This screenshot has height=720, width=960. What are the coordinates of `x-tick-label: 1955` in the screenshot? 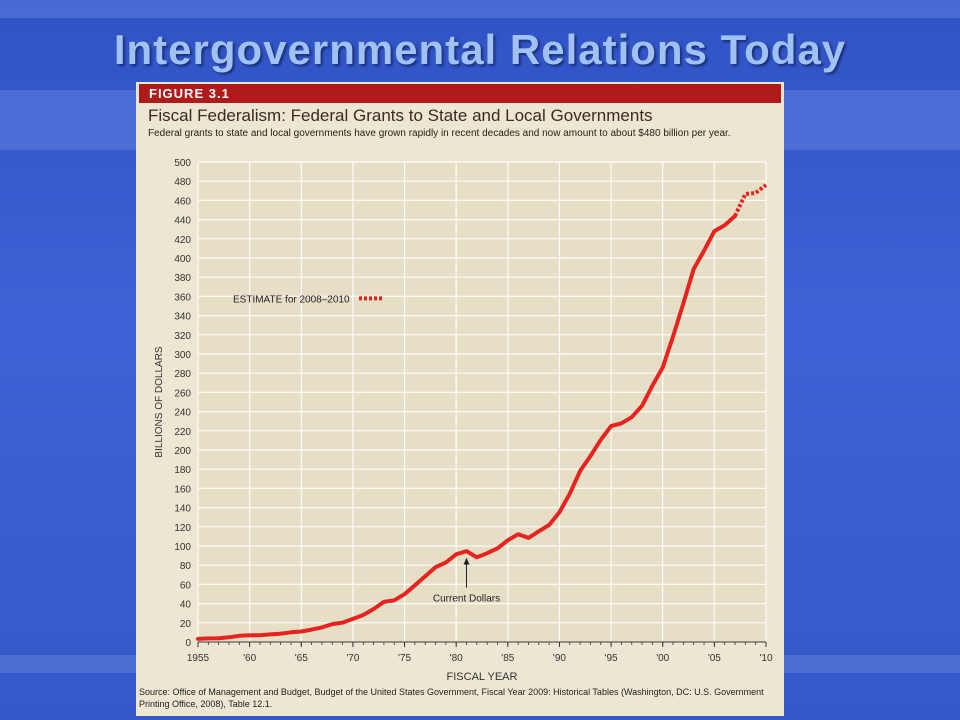 It's located at (198, 658).